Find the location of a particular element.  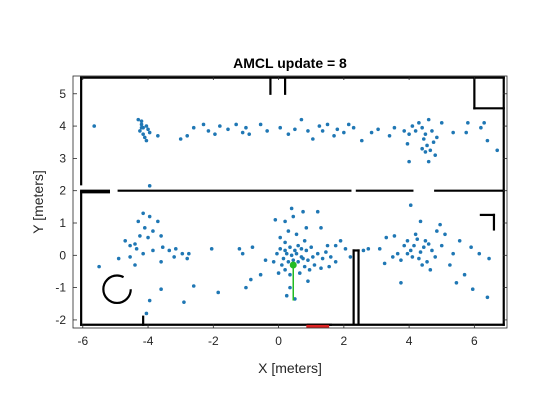

y-tick-label: -1 is located at coordinates (60, 288).